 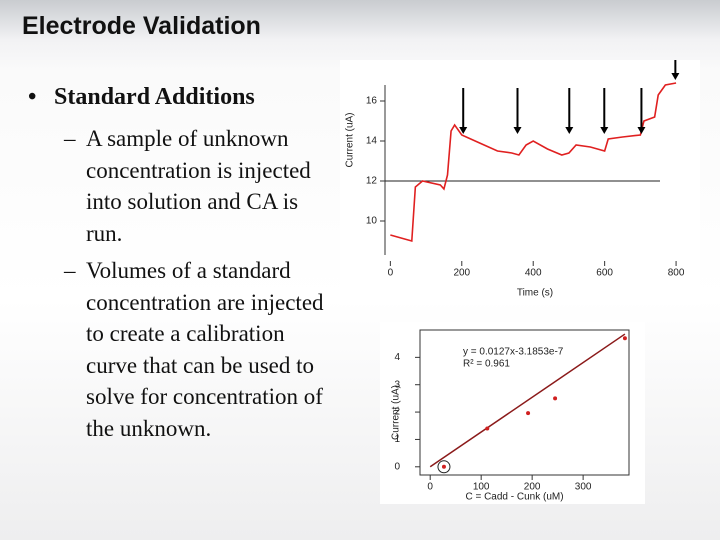 I want to click on unknown-marker, so click(x=444, y=467).